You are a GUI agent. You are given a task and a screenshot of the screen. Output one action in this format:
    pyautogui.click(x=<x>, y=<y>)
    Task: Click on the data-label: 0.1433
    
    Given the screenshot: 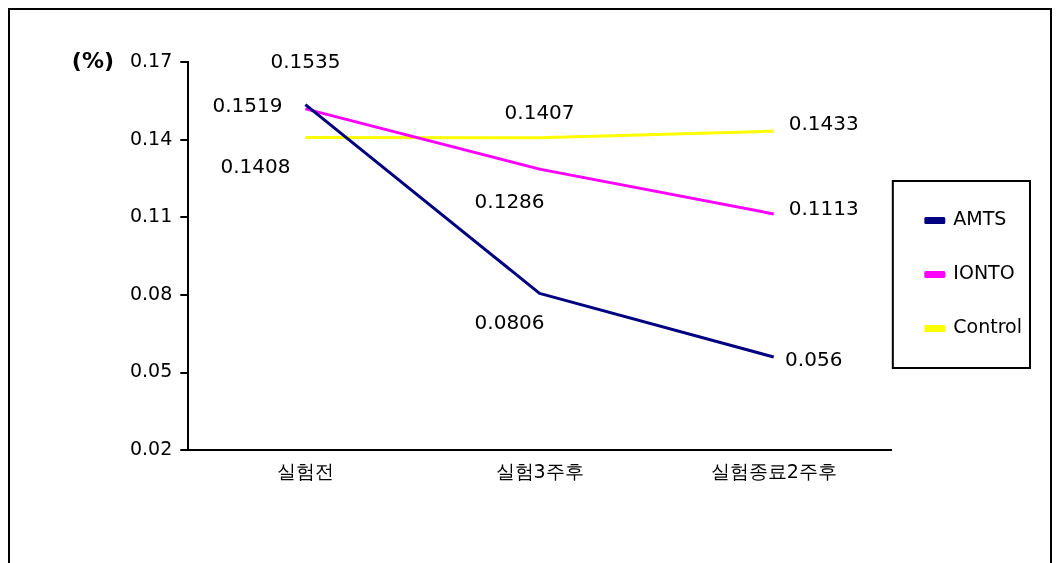 What is the action you would take?
    pyautogui.click(x=823, y=123)
    